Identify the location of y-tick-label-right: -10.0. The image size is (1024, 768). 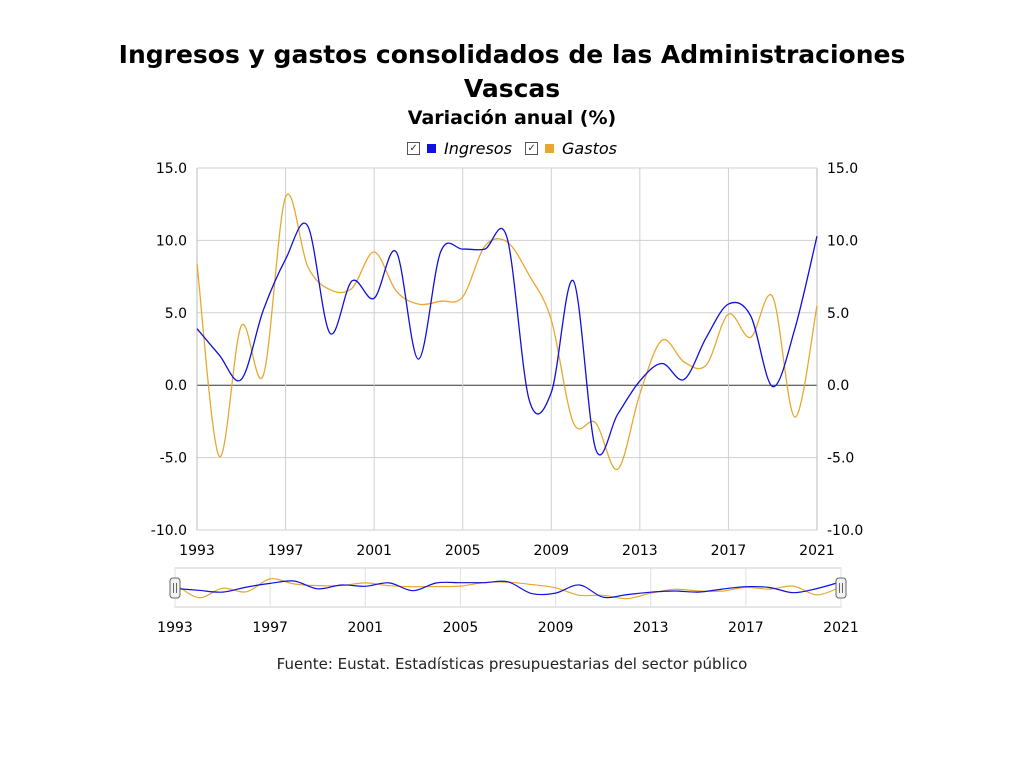
(845, 531).